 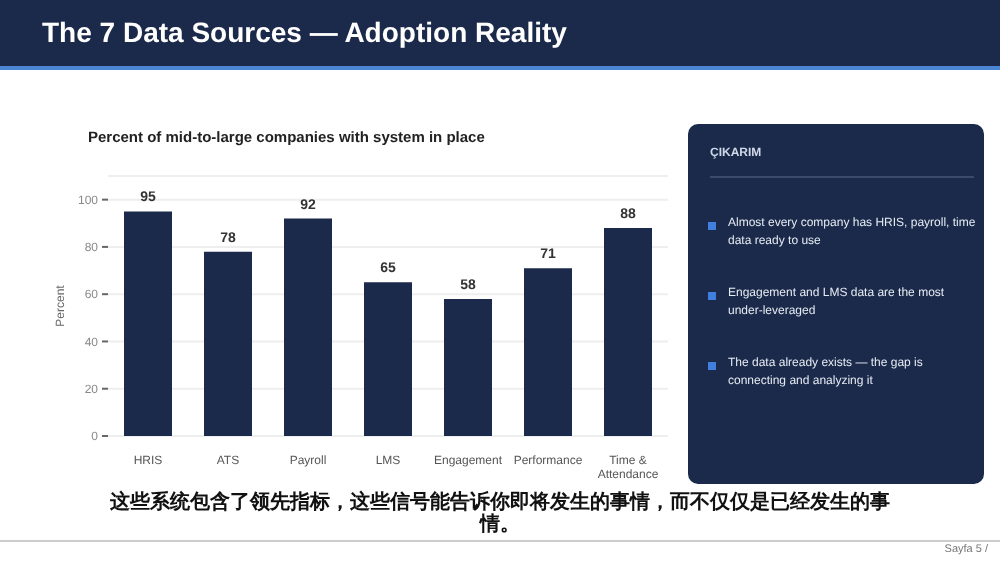 What do you see at coordinates (500, 514) in the screenshot?
I see `text: 这些系统包含了领先指标，这些信号能告诉你即将发生的事情，而不仅仅是已经发生的事情。` at bounding box center [500, 514].